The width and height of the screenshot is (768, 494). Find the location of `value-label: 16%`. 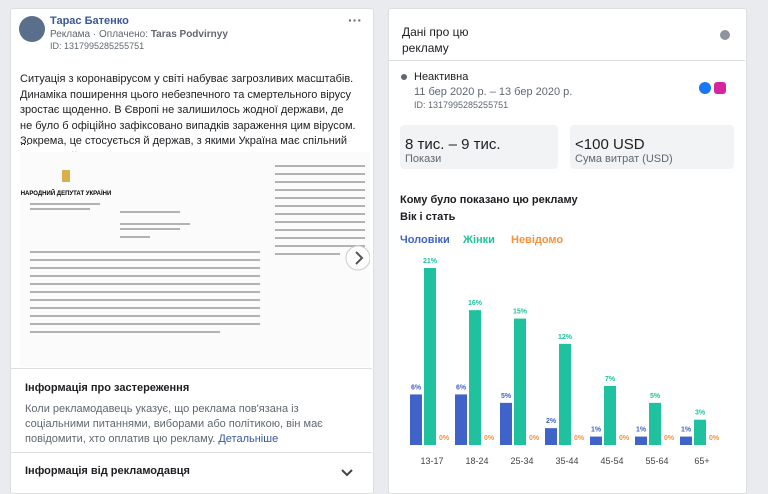

value-label: 16% is located at coordinates (475, 303).